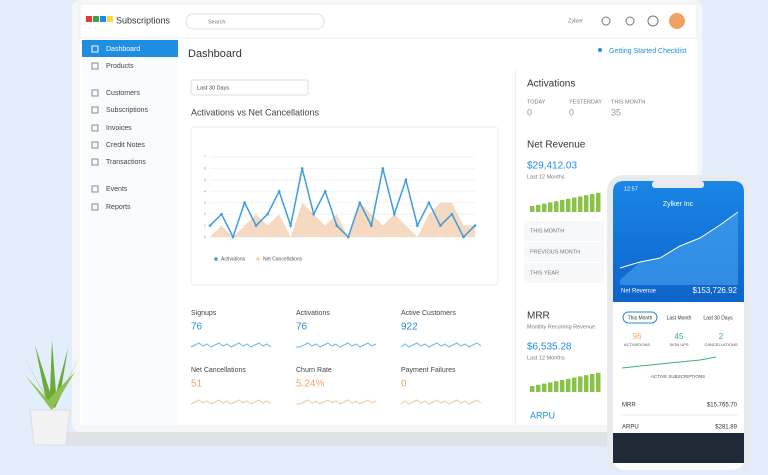 Image resolution: width=768 pixels, height=475 pixels. Describe the element at coordinates (637, 344) in the screenshot. I see `phone-stat-label: ACTIVATIONS` at that location.